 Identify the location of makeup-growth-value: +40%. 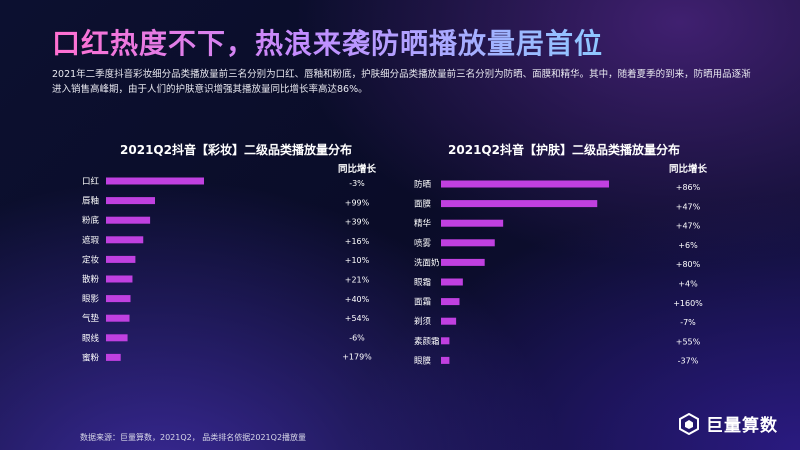
(357, 299).